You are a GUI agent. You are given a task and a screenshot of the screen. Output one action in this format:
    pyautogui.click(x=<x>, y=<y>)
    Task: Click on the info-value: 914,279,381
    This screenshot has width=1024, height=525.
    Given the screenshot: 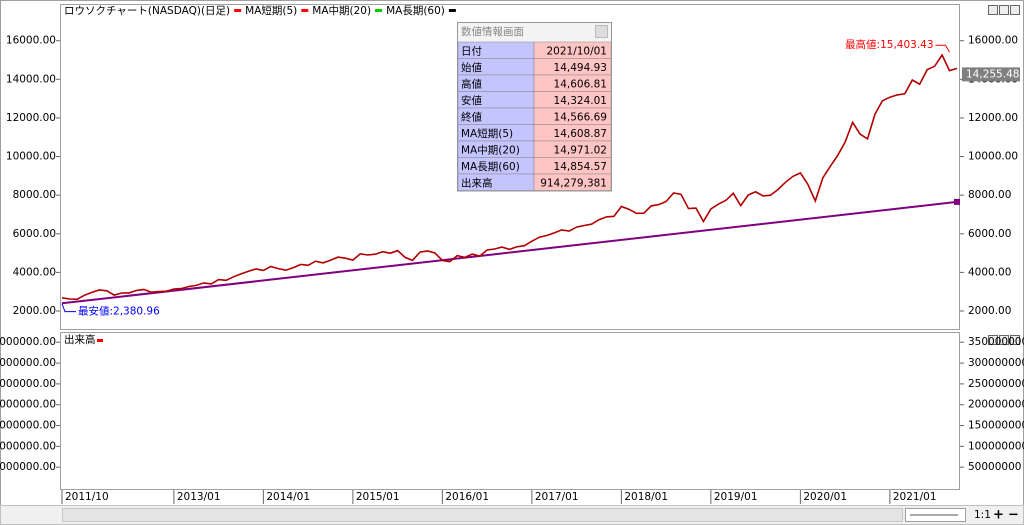 What is the action you would take?
    pyautogui.click(x=573, y=183)
    